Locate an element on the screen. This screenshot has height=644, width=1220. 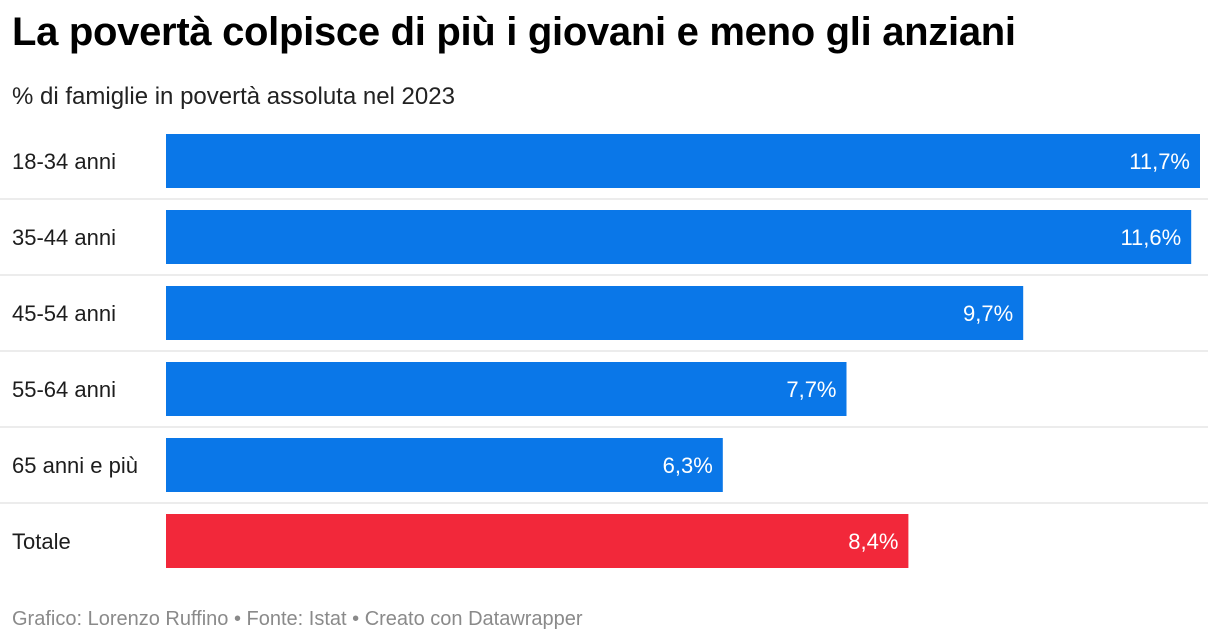
category-label: 55-64 anni is located at coordinates (64, 389).